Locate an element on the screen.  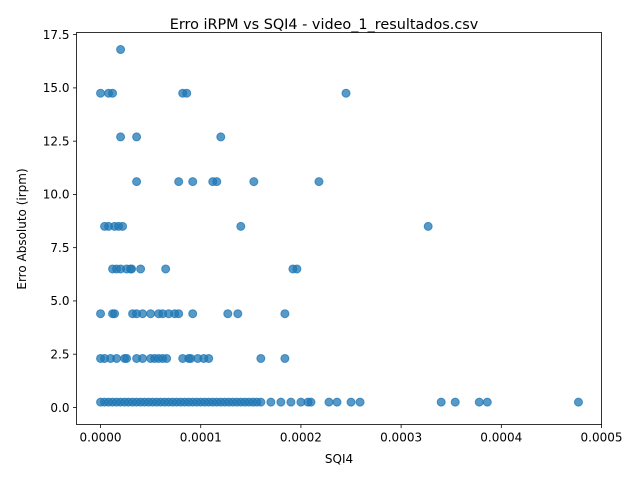
x-tick-label: 0.0001 is located at coordinates (201, 438).